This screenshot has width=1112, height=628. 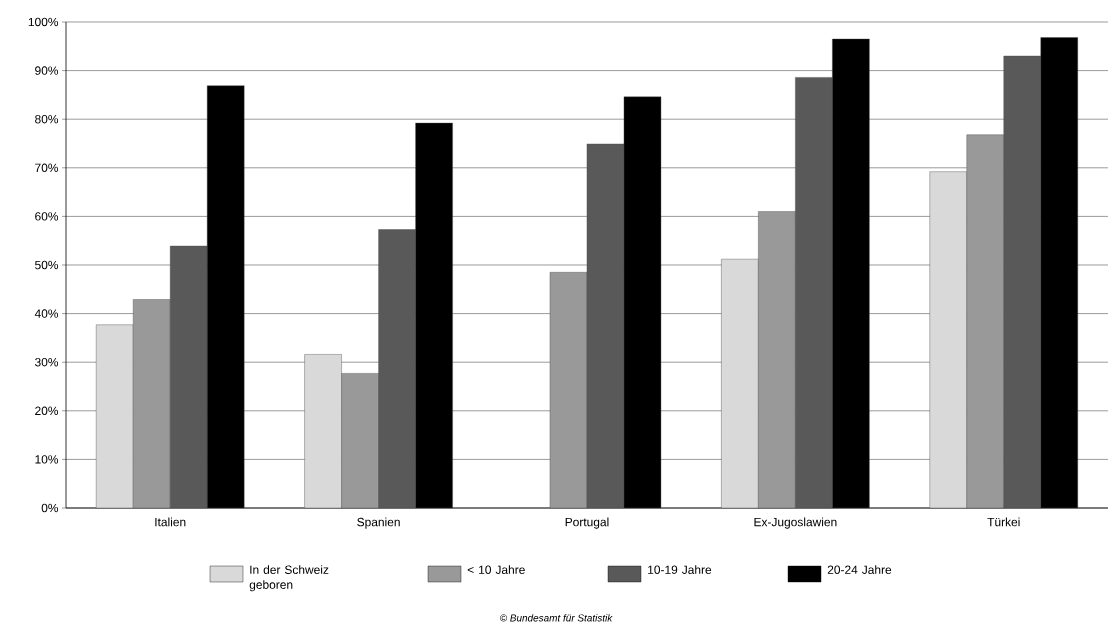 What do you see at coordinates (47, 70) in the screenshot?
I see `y-tick-label: 90%` at bounding box center [47, 70].